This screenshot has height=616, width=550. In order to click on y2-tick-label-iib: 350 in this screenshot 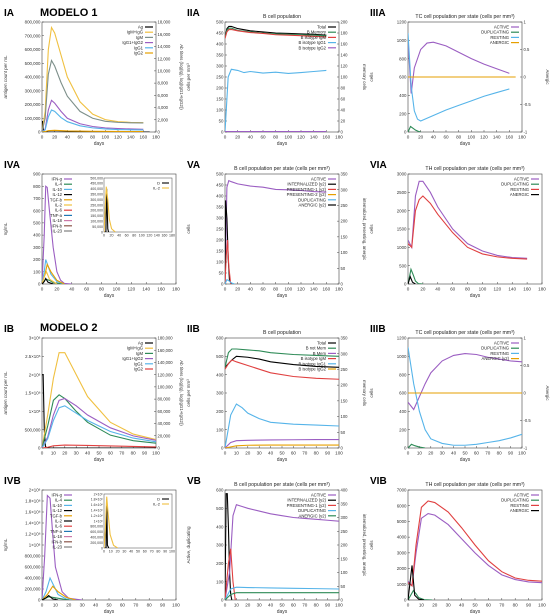, I will do `click(345, 338)`.